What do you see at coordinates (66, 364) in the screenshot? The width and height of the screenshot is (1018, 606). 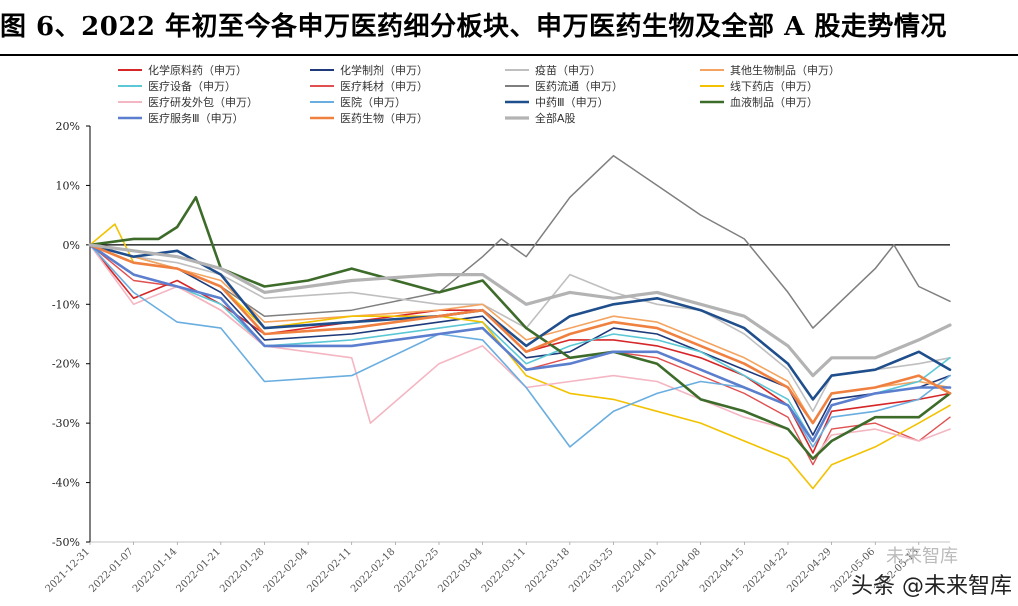 I see `y-tick-label: -20%` at bounding box center [66, 364].